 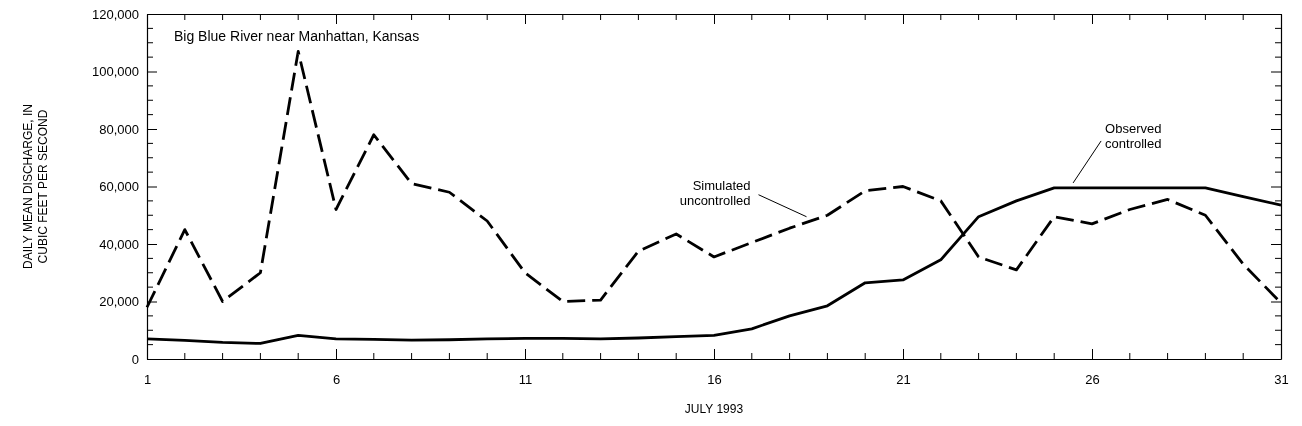 I want to click on y-tick-label: 60,000, so click(x=119, y=187).